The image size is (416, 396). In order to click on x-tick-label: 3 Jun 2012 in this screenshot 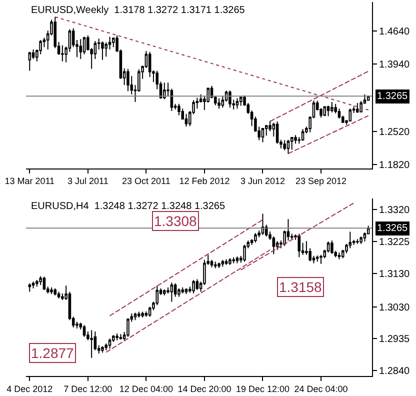, I will do `click(263, 181)`.